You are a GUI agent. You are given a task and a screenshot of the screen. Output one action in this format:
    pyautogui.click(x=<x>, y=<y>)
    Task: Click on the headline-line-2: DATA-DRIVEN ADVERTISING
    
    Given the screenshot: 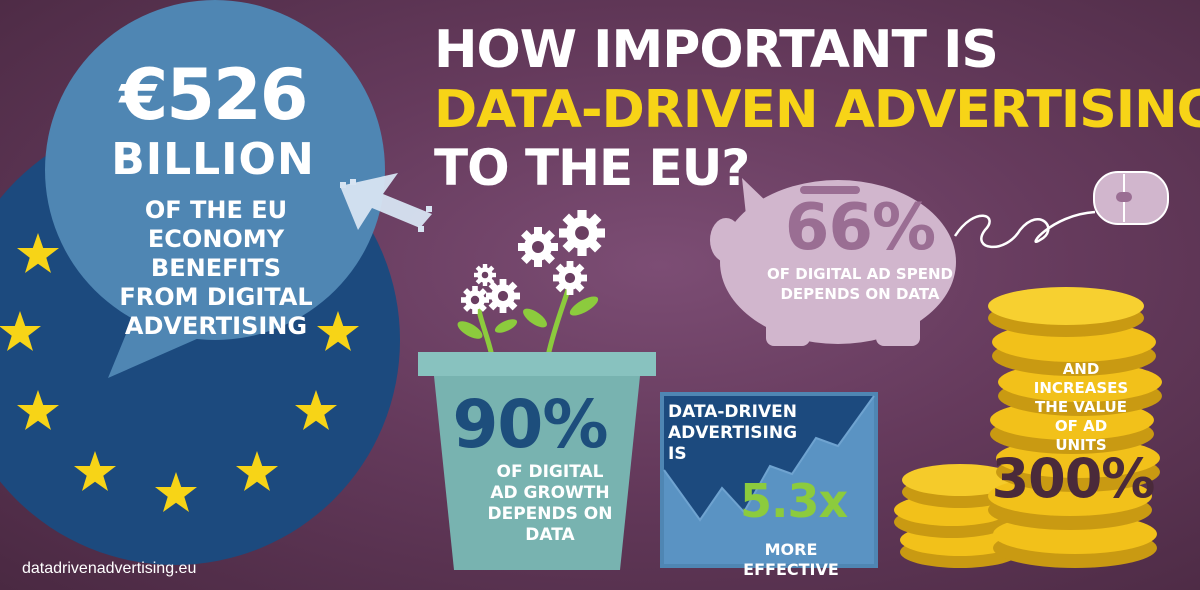 What is the action you would take?
    pyautogui.click(x=817, y=110)
    